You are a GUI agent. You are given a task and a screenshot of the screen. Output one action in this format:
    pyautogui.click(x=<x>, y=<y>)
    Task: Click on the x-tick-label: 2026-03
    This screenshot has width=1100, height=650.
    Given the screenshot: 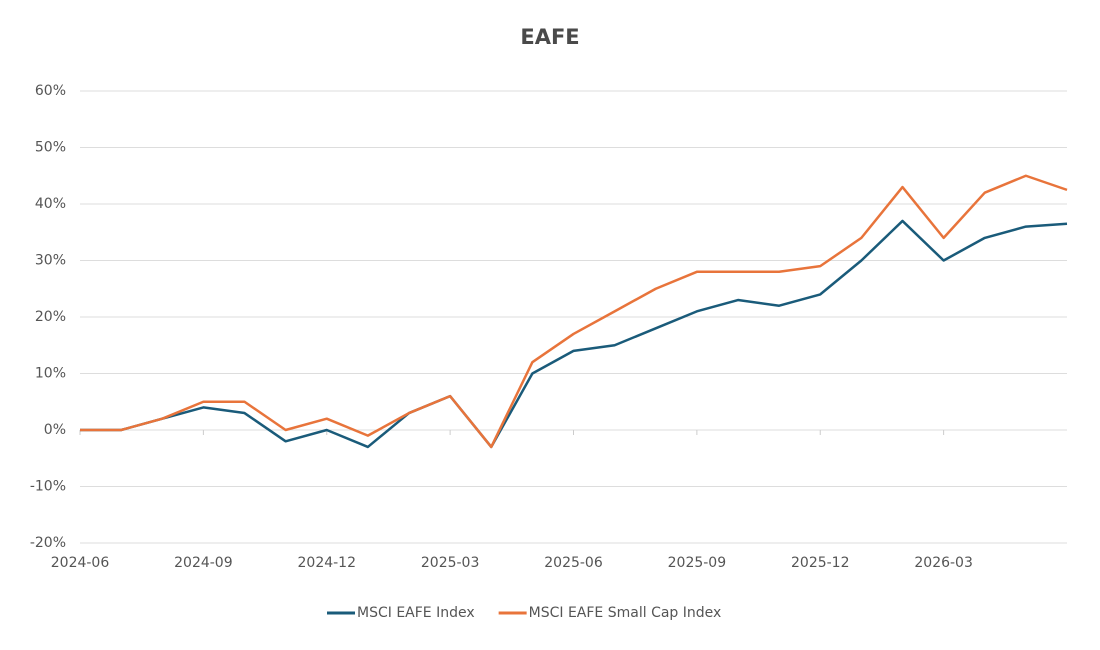 What is the action you would take?
    pyautogui.click(x=943, y=563)
    